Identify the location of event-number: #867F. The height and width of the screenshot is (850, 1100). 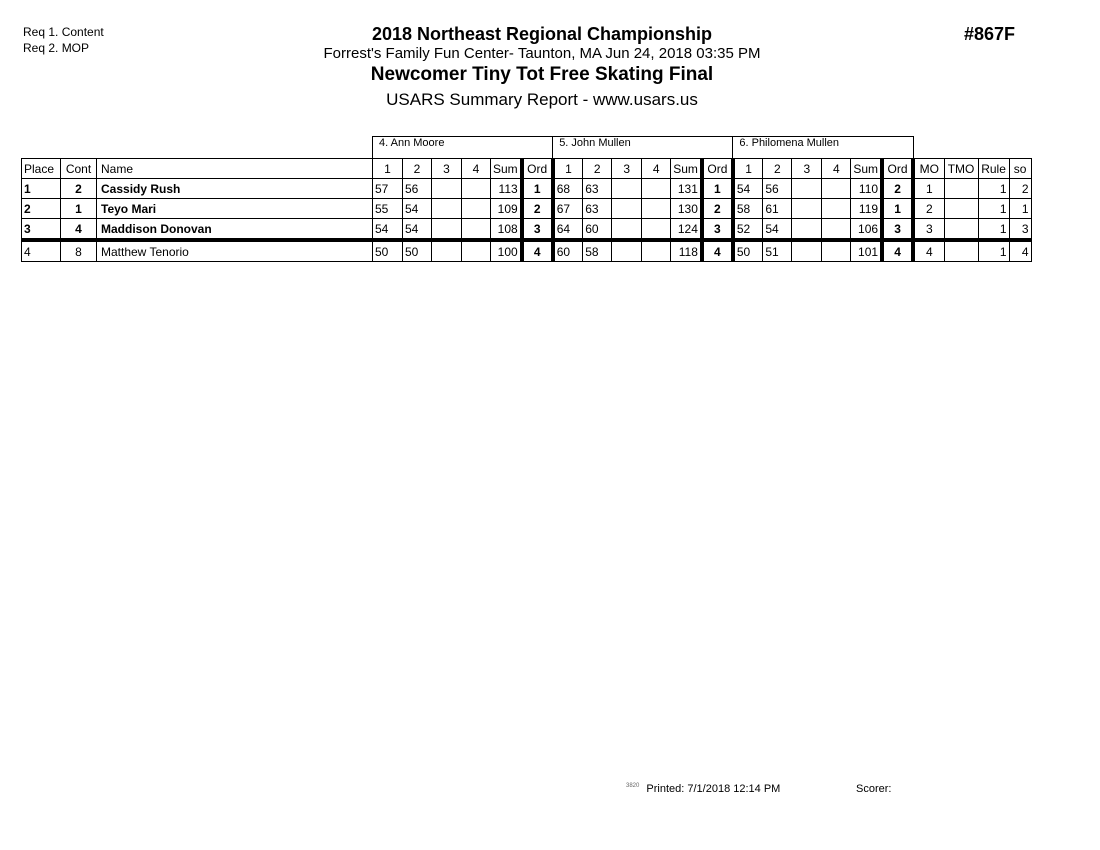
(990, 34).